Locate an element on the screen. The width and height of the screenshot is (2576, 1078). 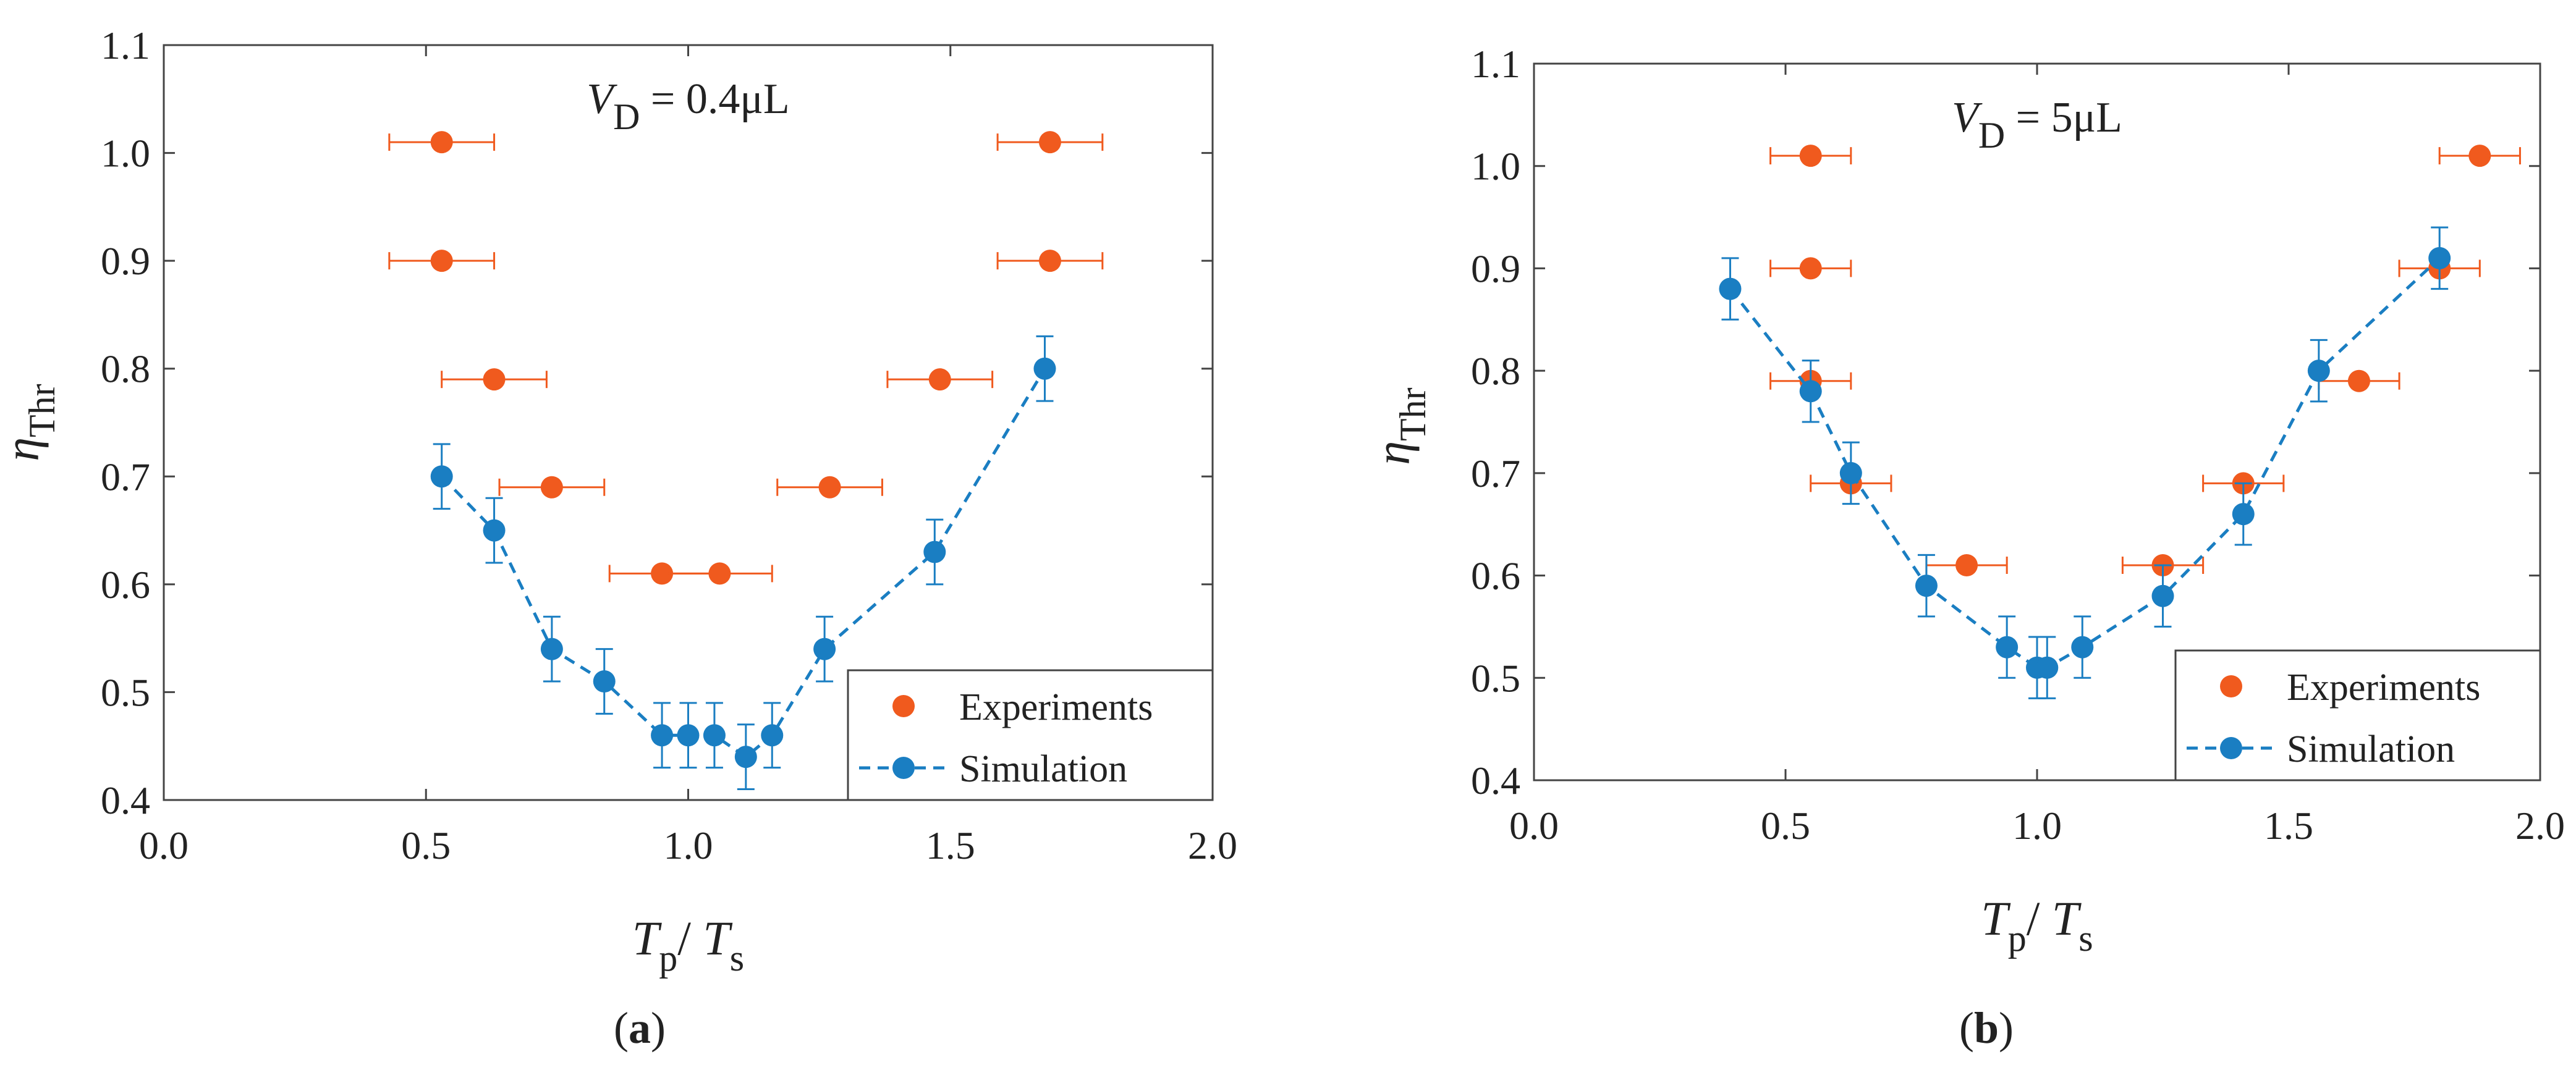
panel-label: (a) is located at coordinates (640, 1028).